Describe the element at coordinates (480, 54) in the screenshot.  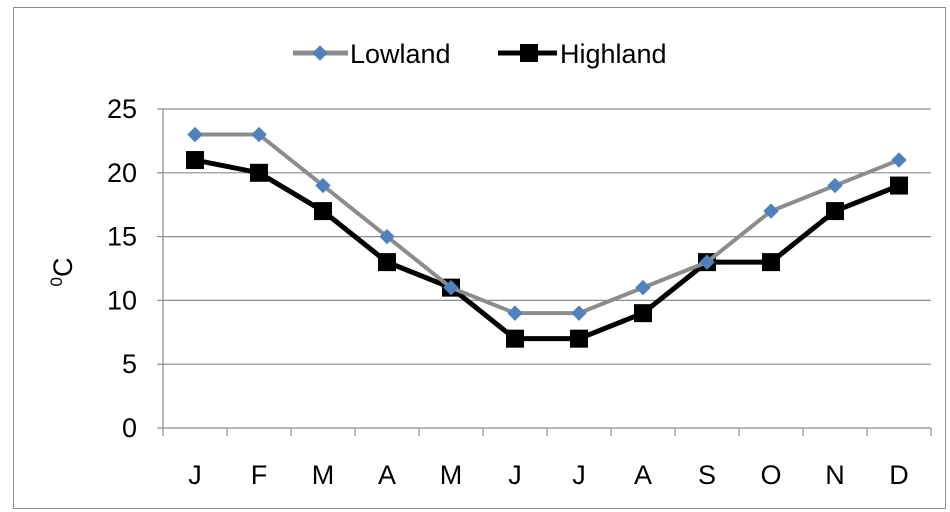
I see `legend: Lowland Highland` at that location.